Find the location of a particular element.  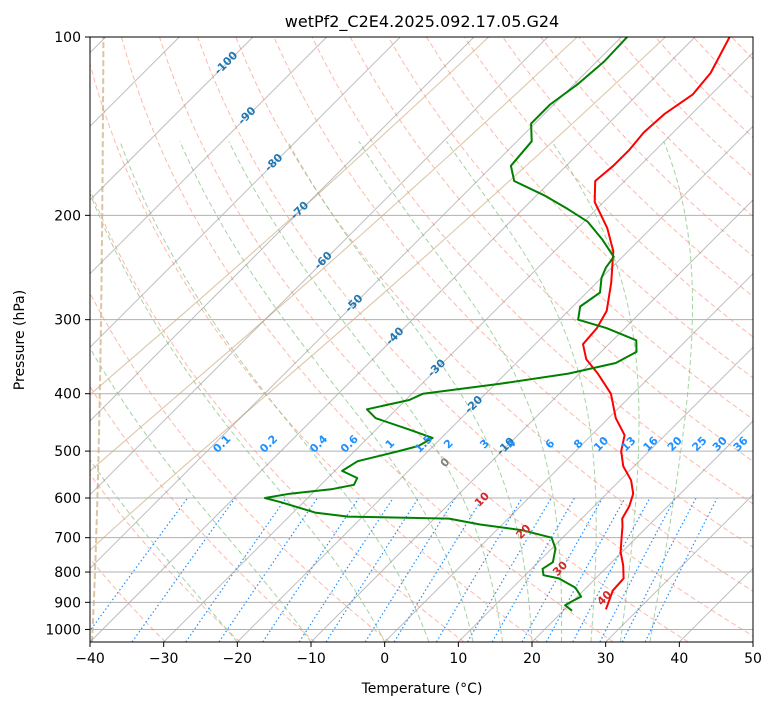

y-axis: 100 200 300 400 500 600 700 800 900 1000 is located at coordinates (67, 334).